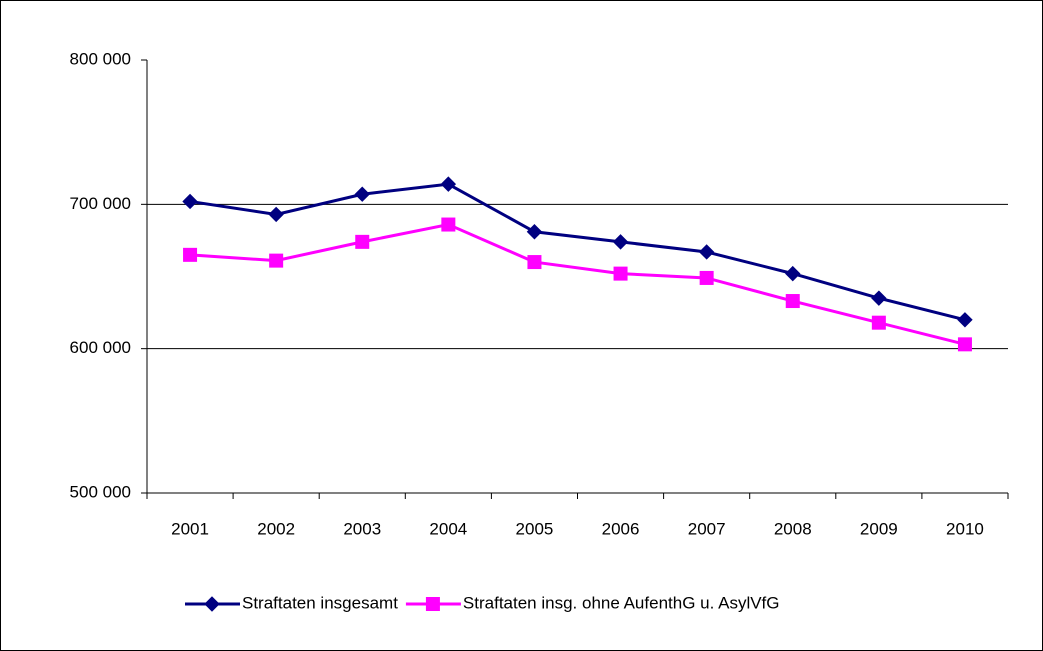  I want to click on legend-label: Straftaten insgesamt, so click(320, 602).